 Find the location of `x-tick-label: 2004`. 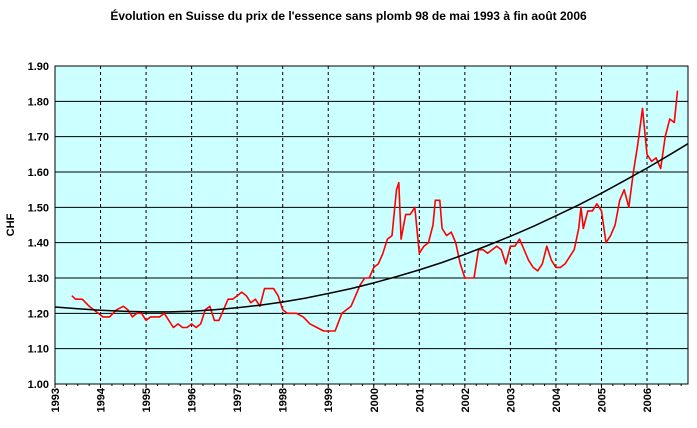

x-tick-label: 2004 is located at coordinates (557, 399).